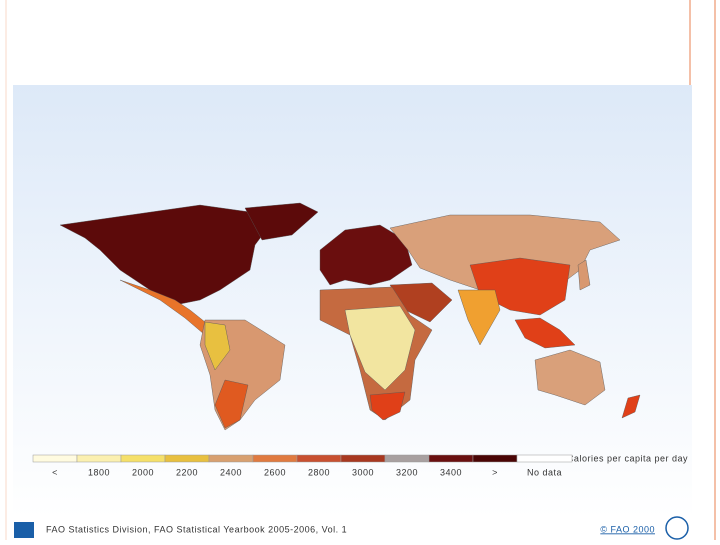 The height and width of the screenshot is (545, 720). Describe the element at coordinates (407, 472) in the screenshot. I see `legend-label: 3200` at that location.